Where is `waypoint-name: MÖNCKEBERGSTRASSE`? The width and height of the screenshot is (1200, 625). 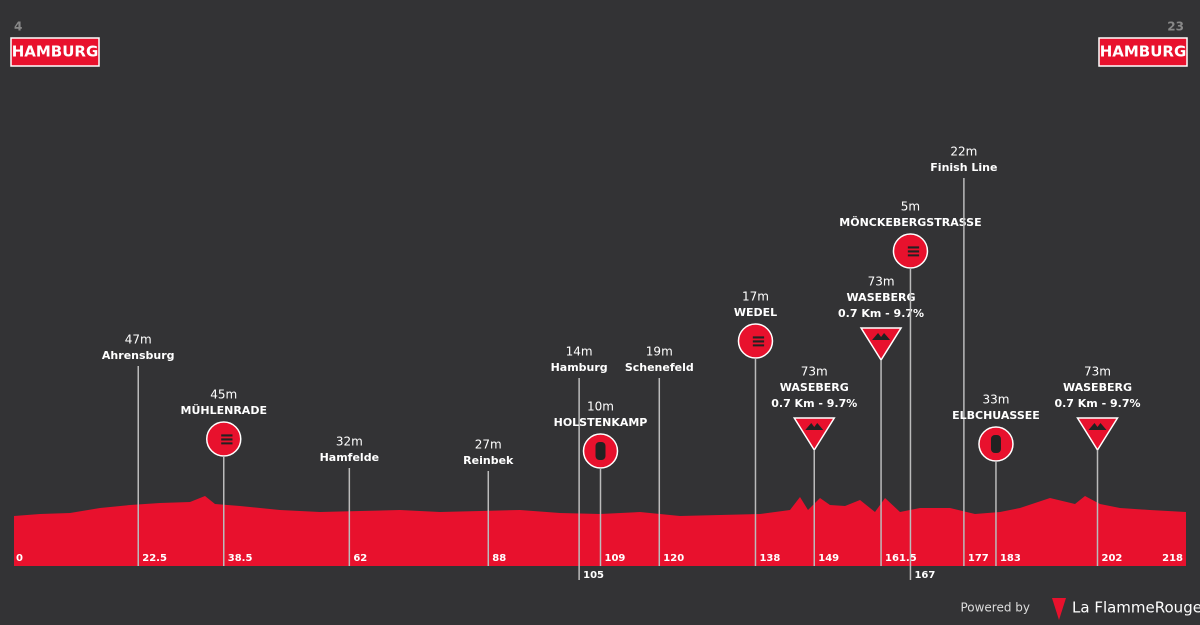 waypoint-name: MÖNCKEBERGSTRASSE is located at coordinates (910, 222).